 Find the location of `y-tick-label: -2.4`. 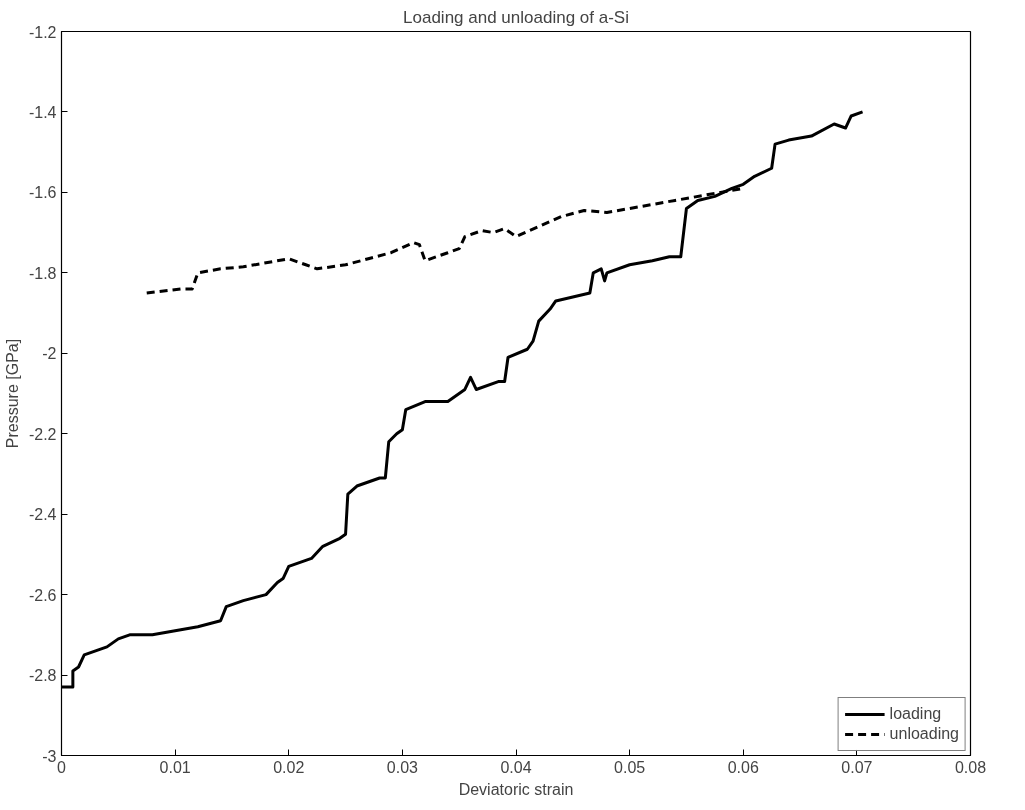

y-tick-label: -2.4 is located at coordinates (42, 515).